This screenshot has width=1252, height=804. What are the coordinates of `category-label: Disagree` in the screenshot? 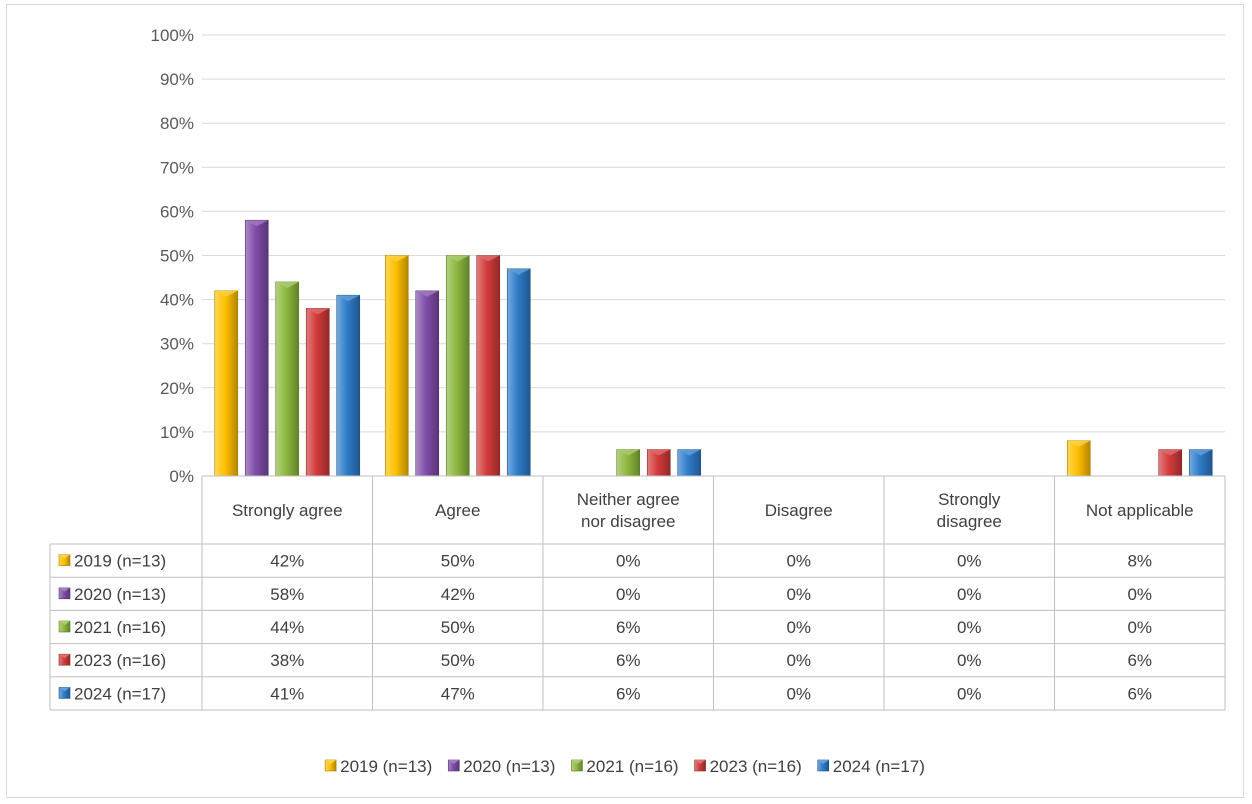 It's located at (799, 510).